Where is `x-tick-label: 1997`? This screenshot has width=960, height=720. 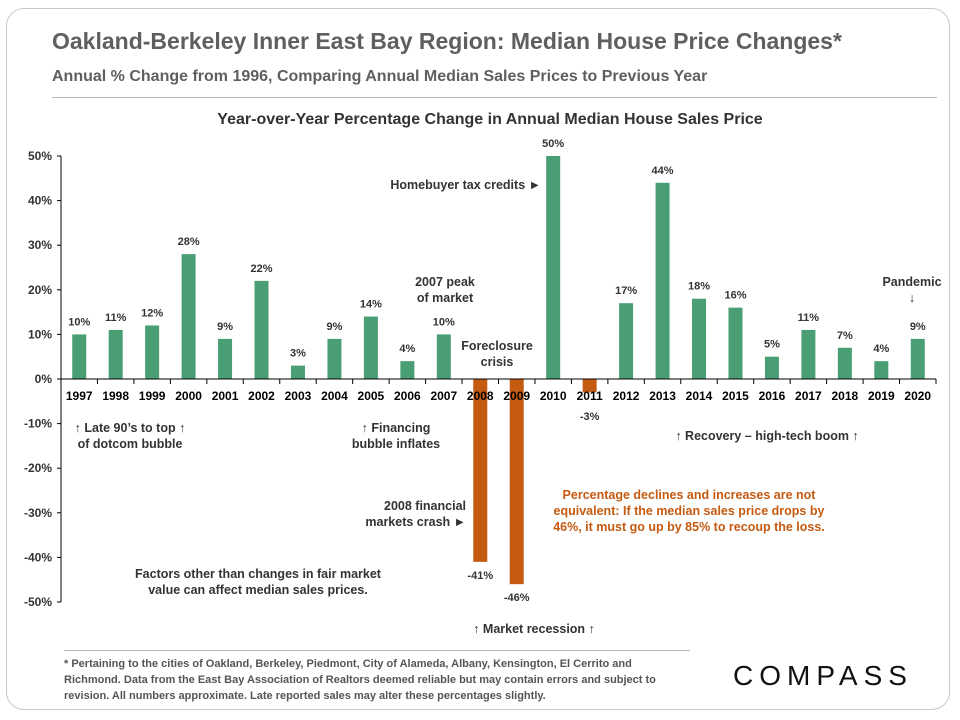 x-tick-label: 1997 is located at coordinates (79, 396).